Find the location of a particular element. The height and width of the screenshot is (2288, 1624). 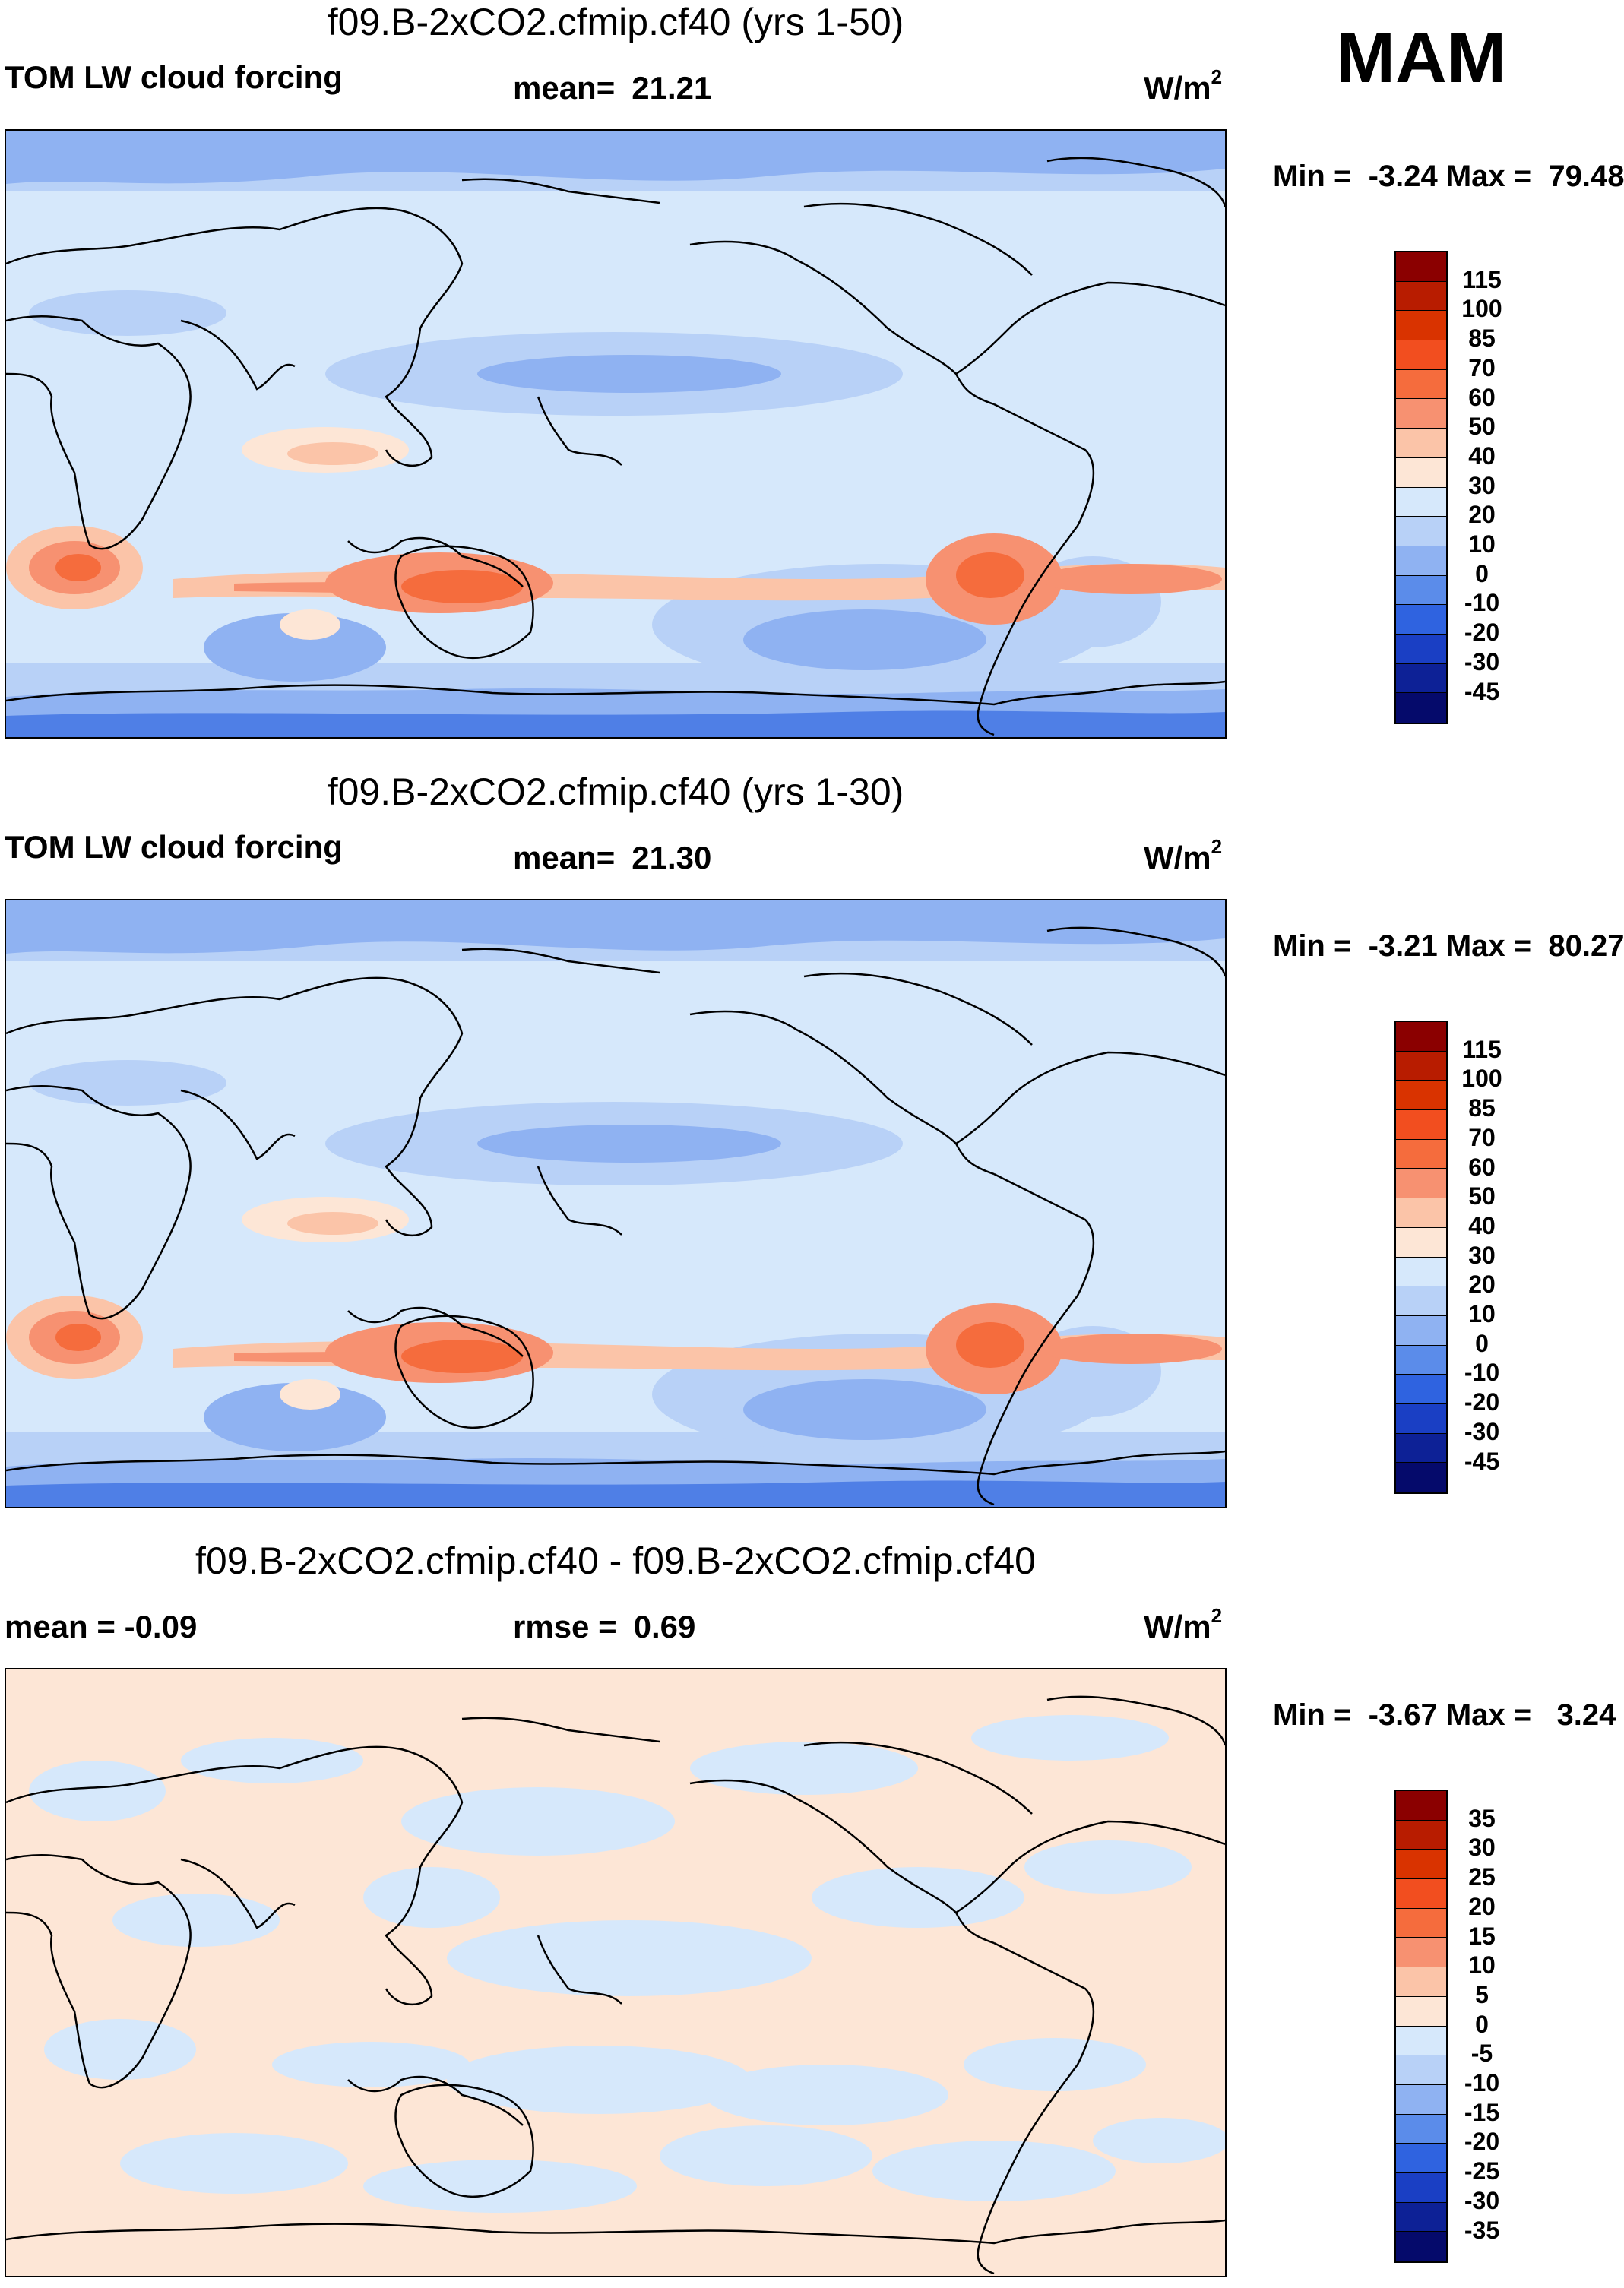

mean-label: mean= 21.30 is located at coordinates (613, 857).